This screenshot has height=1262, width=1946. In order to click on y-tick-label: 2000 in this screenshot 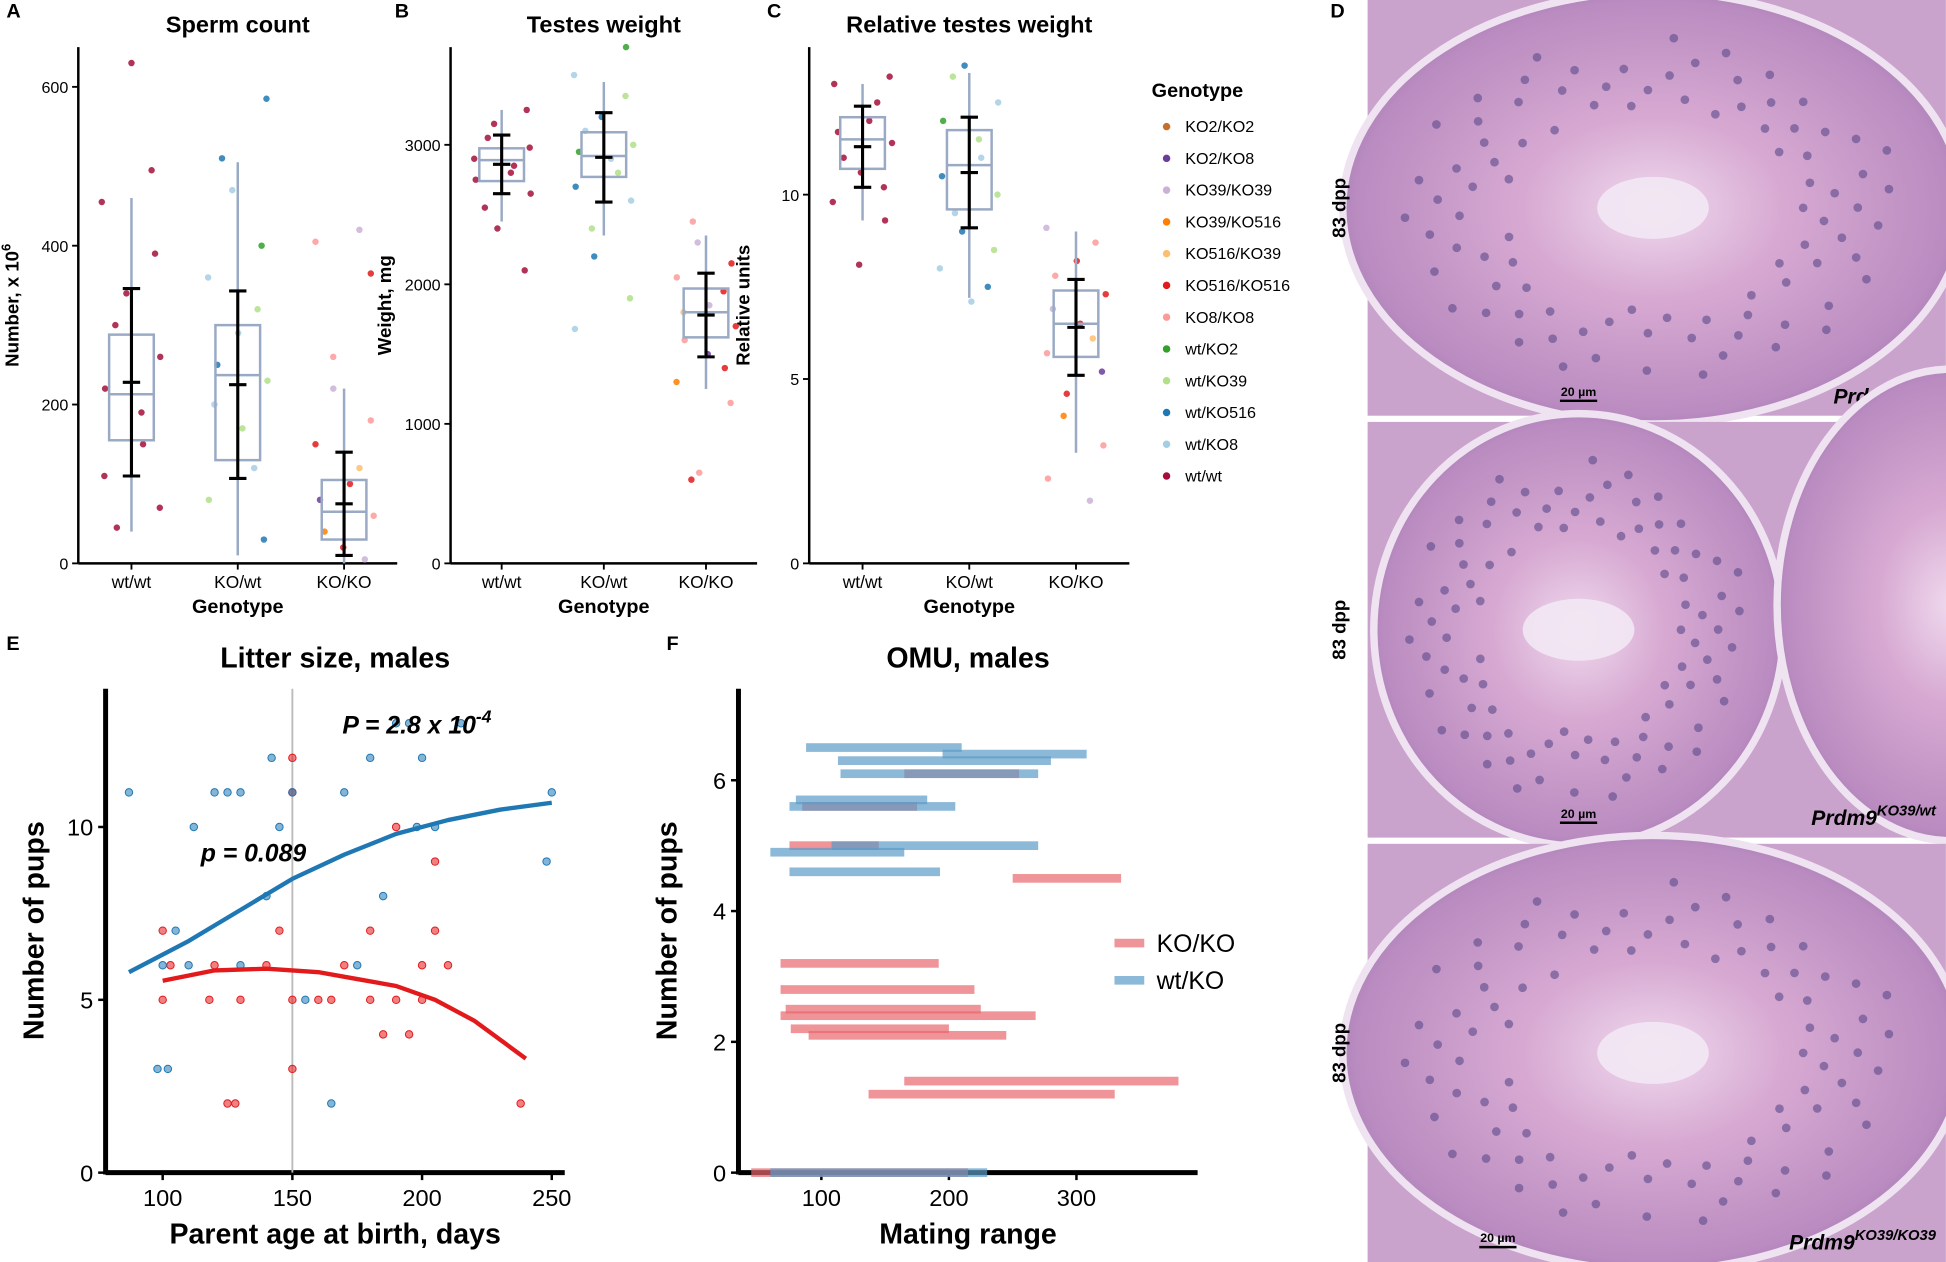, I will do `click(423, 286)`.